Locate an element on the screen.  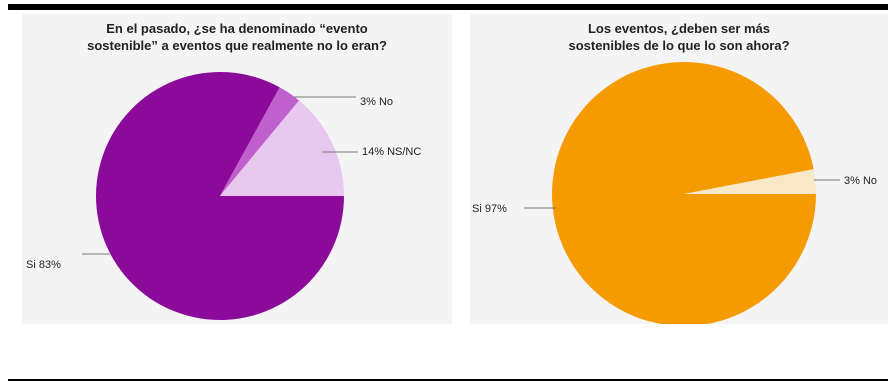
slice-label: 14% NS/NC is located at coordinates (391, 152).